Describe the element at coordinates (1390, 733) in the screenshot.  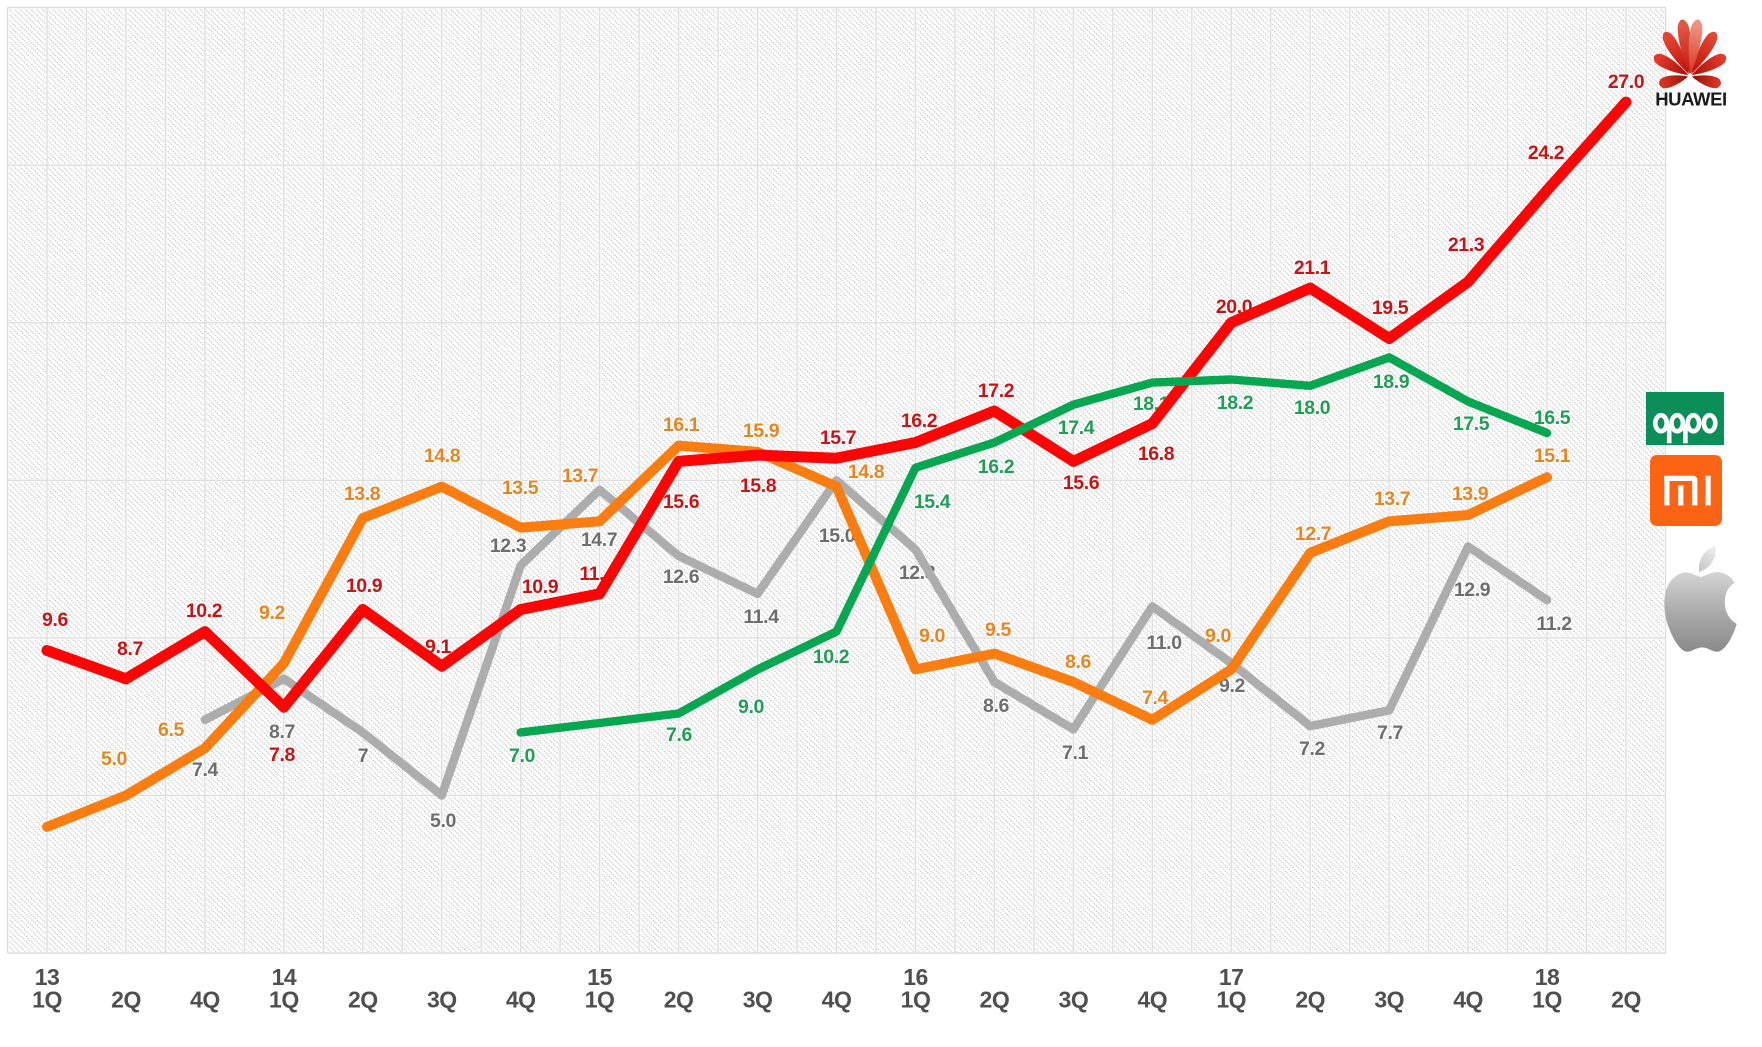
I see `svg-text: 7.7` at that location.